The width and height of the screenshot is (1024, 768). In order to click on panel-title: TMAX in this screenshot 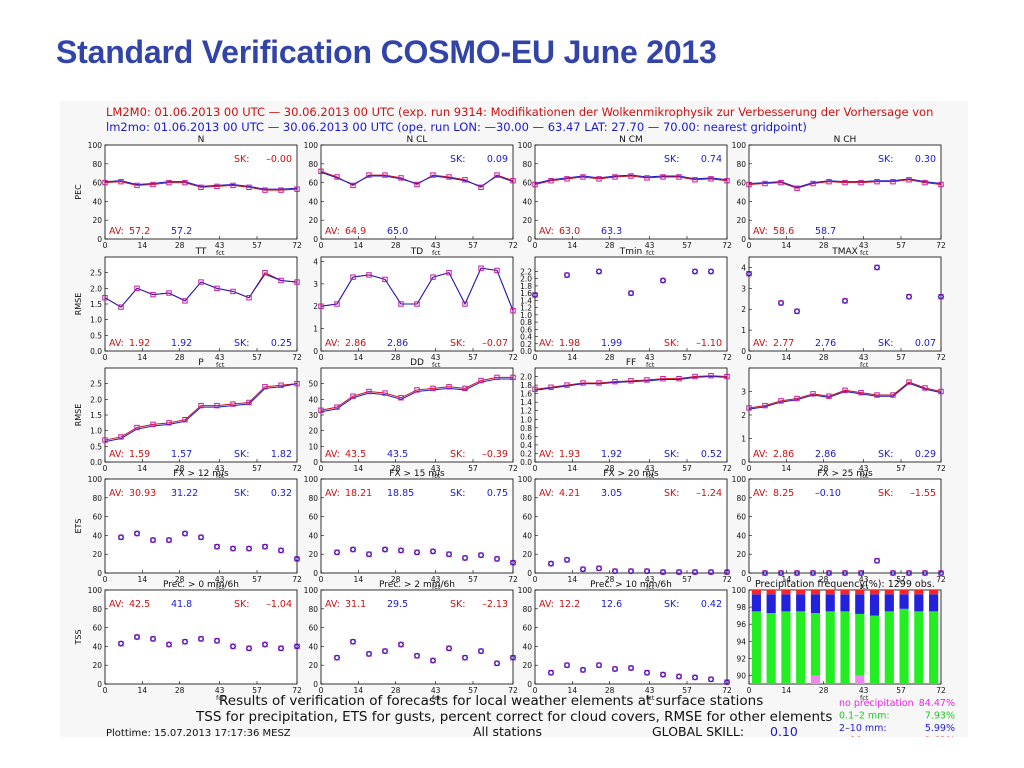, I will do `click(844, 252)`.